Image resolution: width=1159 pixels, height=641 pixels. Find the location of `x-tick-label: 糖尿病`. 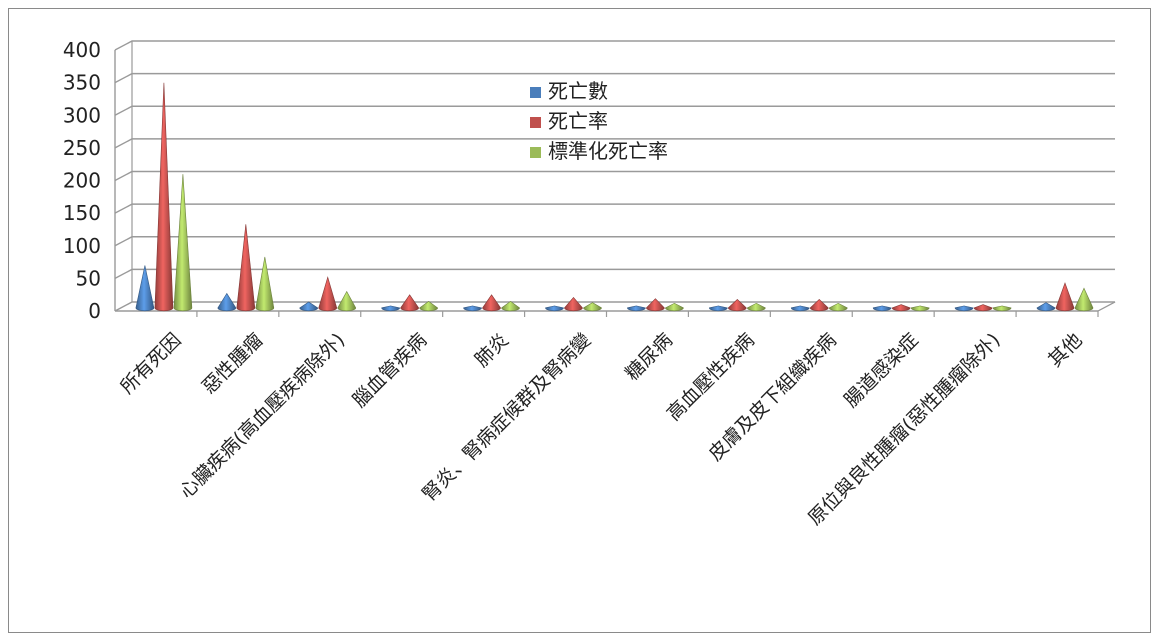

x-tick-label: 糖尿病 is located at coordinates (649, 357).